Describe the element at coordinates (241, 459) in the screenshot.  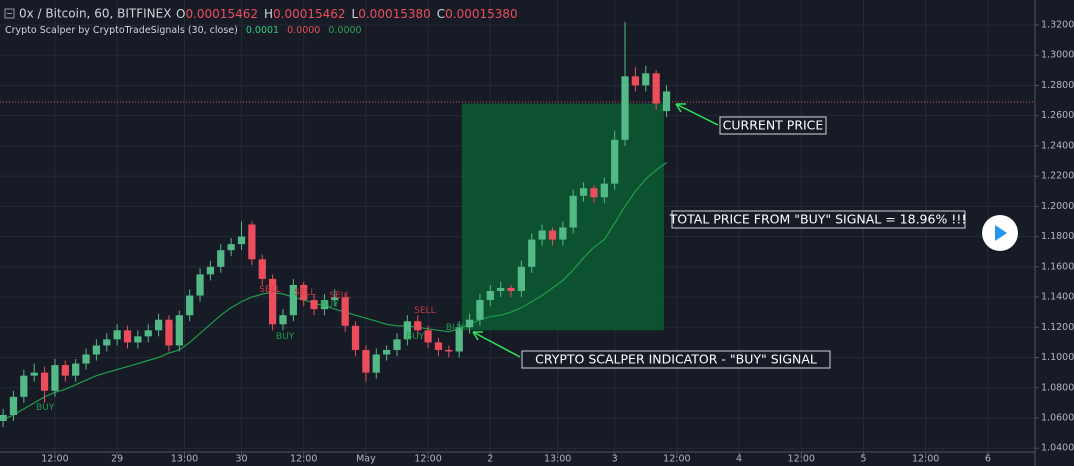
I see `x-tick-label: 30` at that location.